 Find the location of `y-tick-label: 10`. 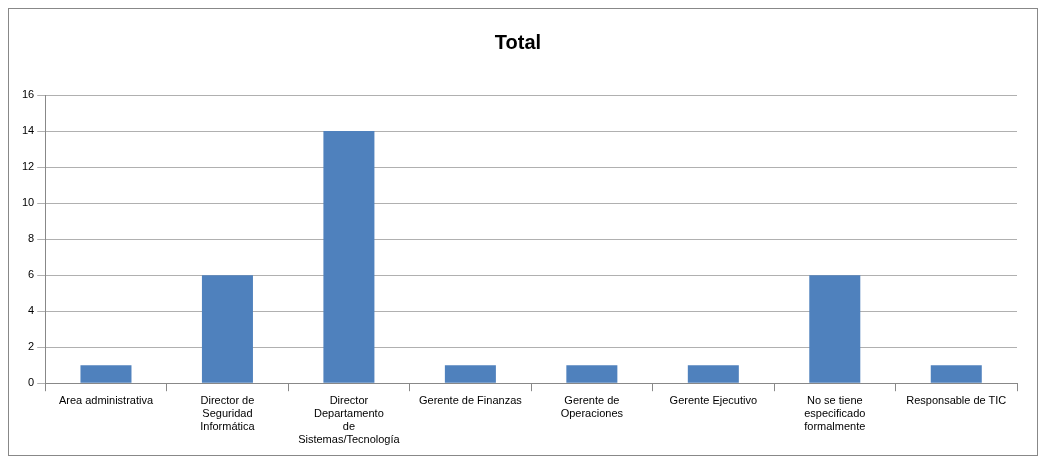

y-tick-label: 10 is located at coordinates (28, 202).